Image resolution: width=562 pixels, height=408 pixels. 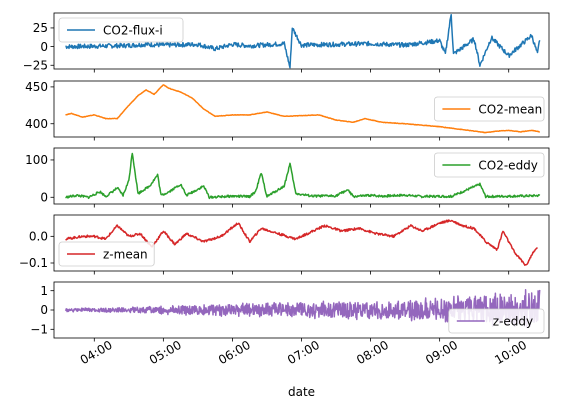 What do you see at coordinates (35, 65) in the screenshot?
I see `y-tick-label: −25` at bounding box center [35, 65].